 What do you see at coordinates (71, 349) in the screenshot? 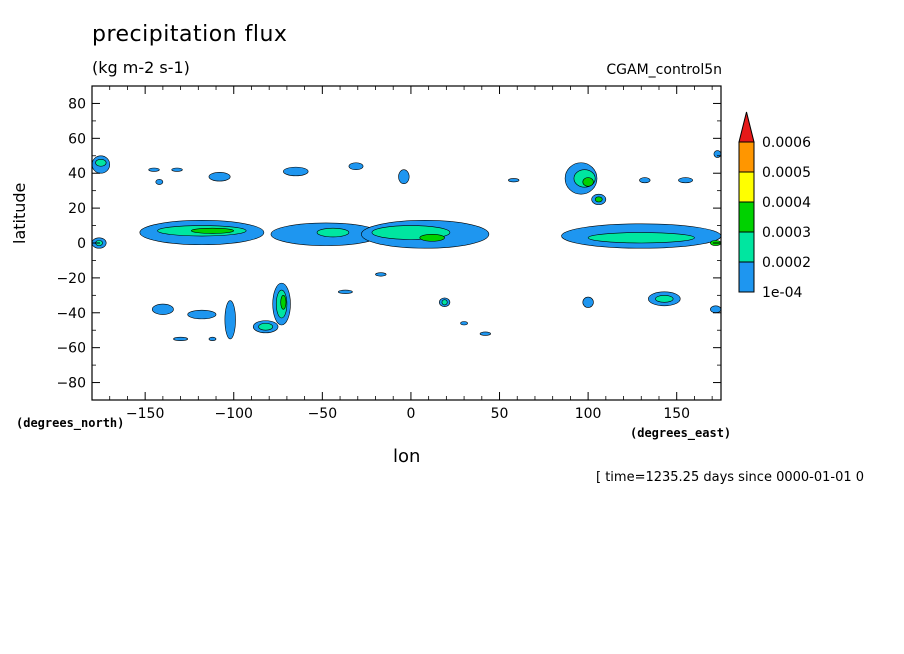
I see `y-tick-label: −60` at bounding box center [71, 349].